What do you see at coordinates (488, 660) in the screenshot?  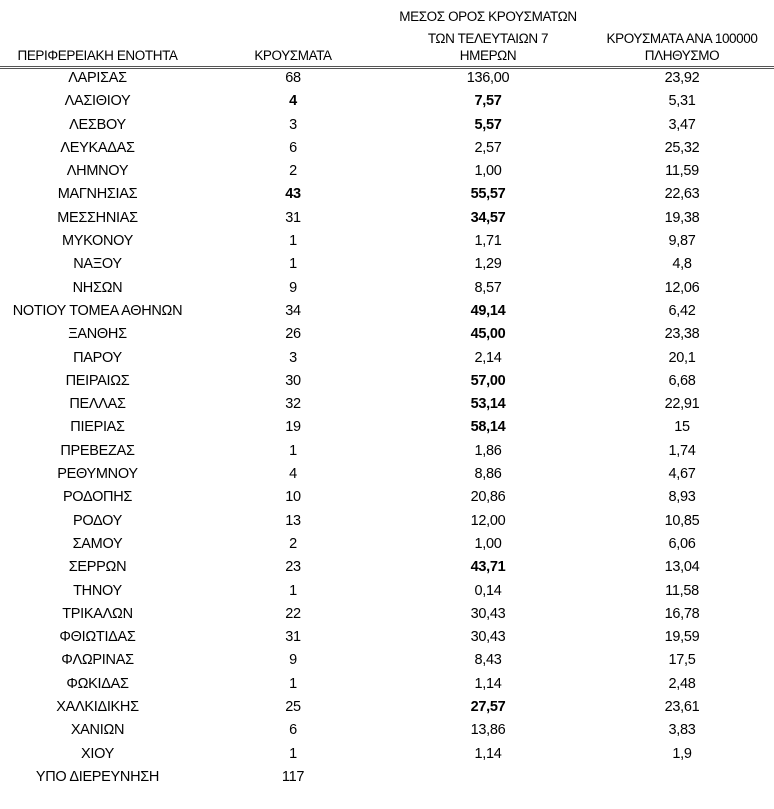 I see `avg7-cell: 8,43` at bounding box center [488, 660].